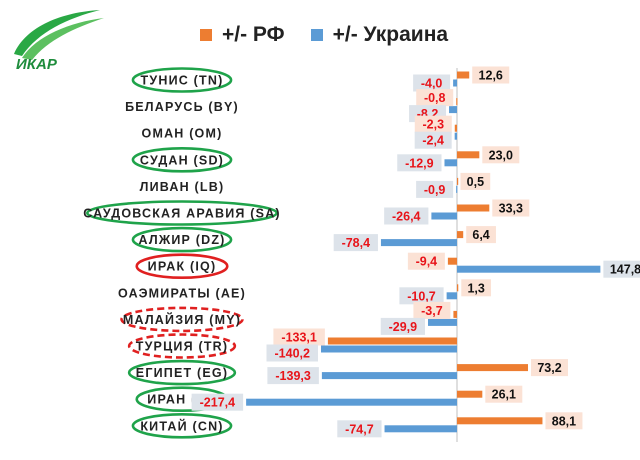 The height and width of the screenshot is (460, 640). I want to click on value-label-rf-11: 73,2, so click(549, 368).